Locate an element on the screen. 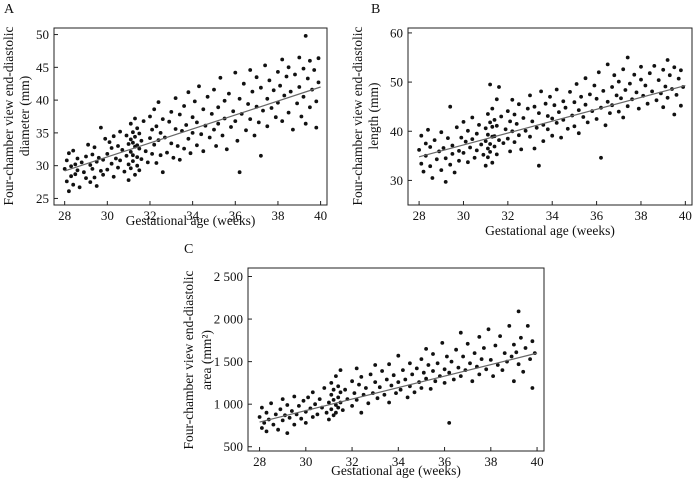 This screenshot has width=700, height=481. fit-line-b is located at coordinates (552, 121).